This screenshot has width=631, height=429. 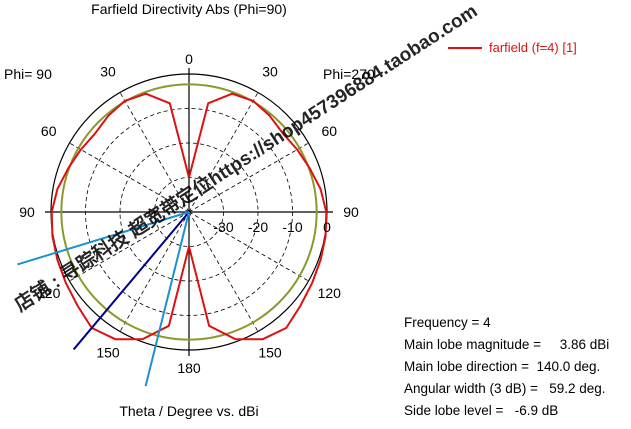 I want to click on angle-label-left-30: 30, so click(x=108, y=72).